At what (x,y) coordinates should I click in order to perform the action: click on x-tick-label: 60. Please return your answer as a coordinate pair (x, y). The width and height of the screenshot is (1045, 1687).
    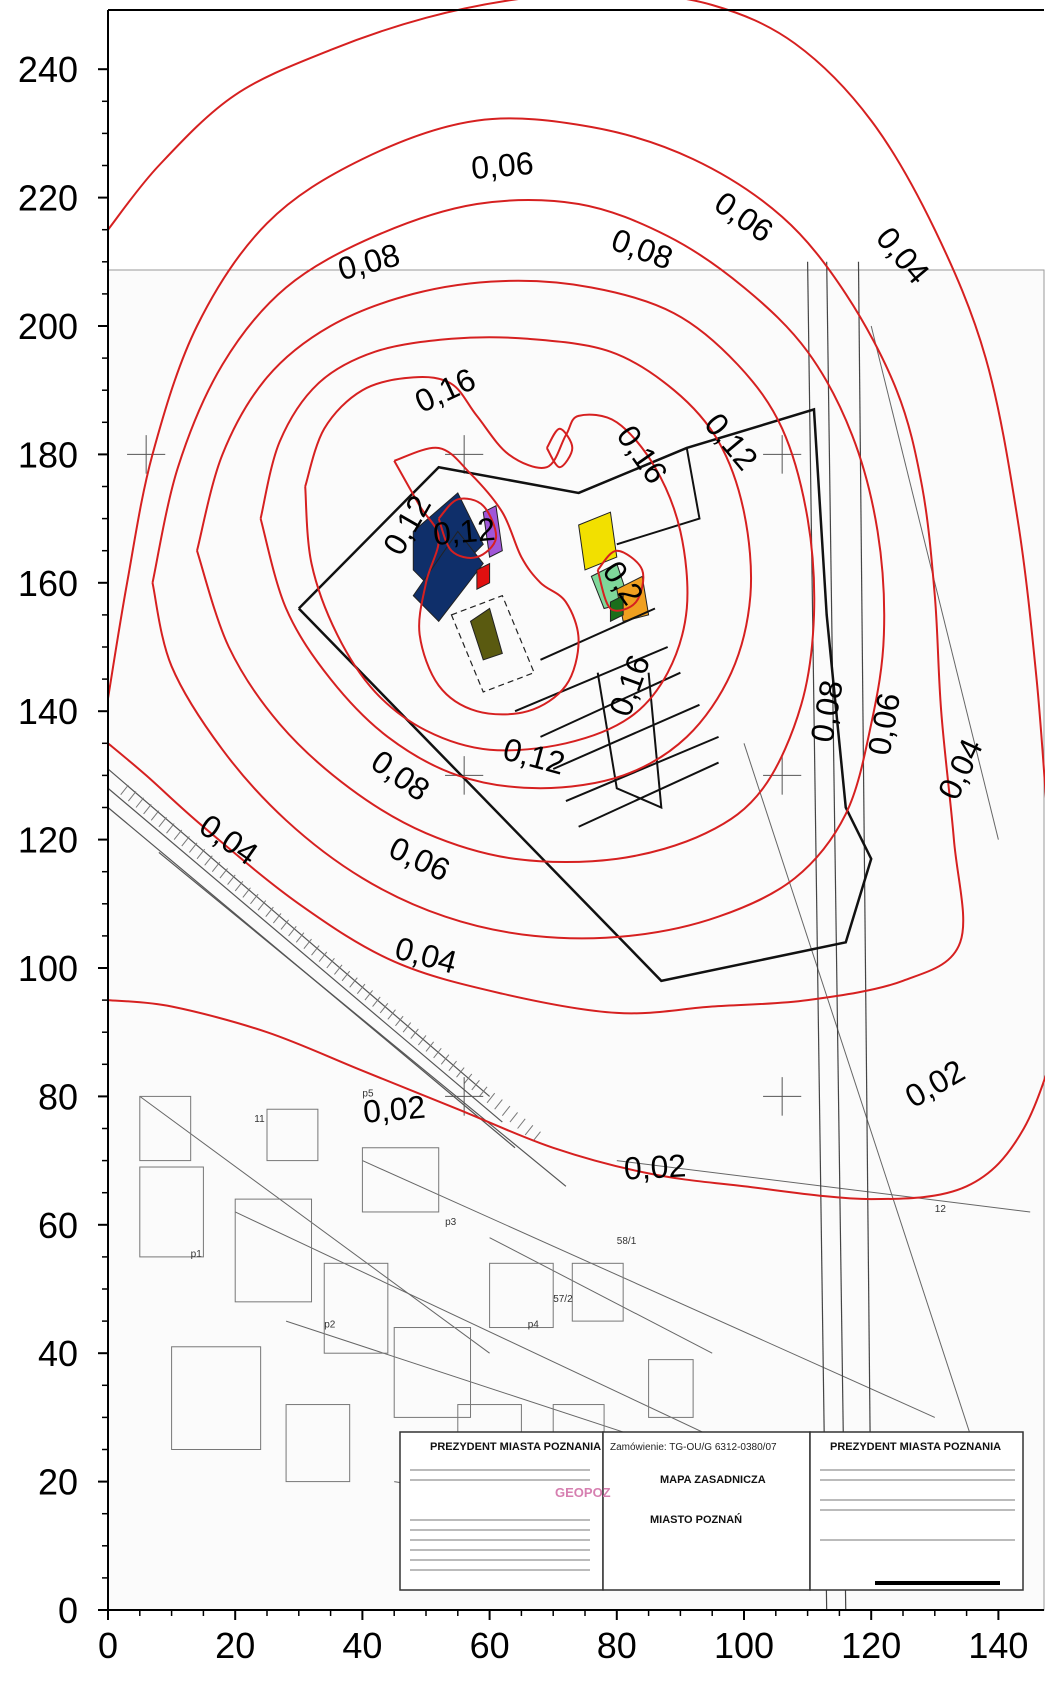
    Looking at the image, I should click on (490, 1645).